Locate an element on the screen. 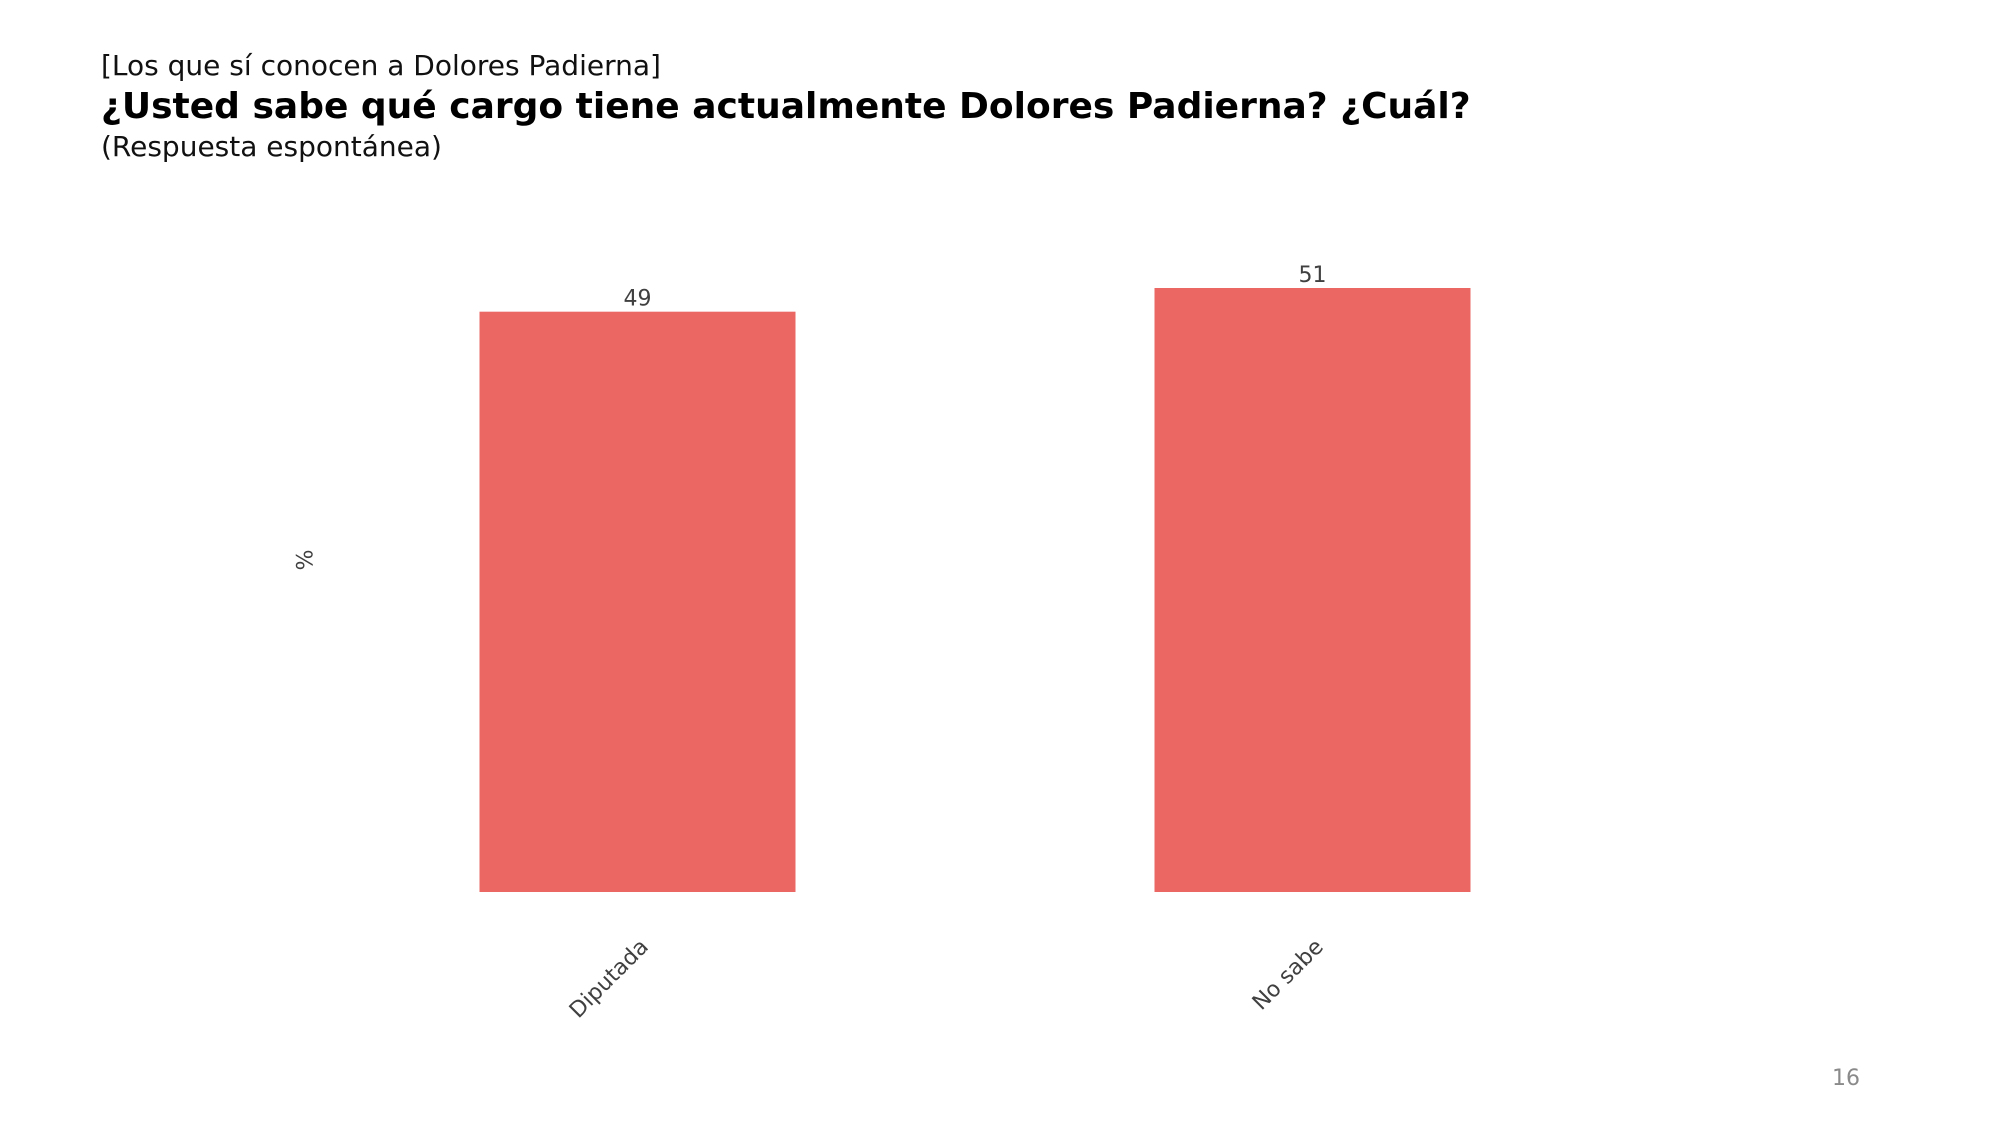 The image size is (2000, 1125). page-number: 16 is located at coordinates (1846, 1078).